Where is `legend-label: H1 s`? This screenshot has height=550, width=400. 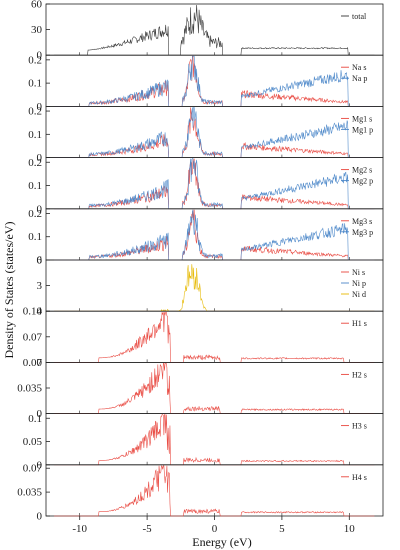 legend-label: H1 s is located at coordinates (359, 323).